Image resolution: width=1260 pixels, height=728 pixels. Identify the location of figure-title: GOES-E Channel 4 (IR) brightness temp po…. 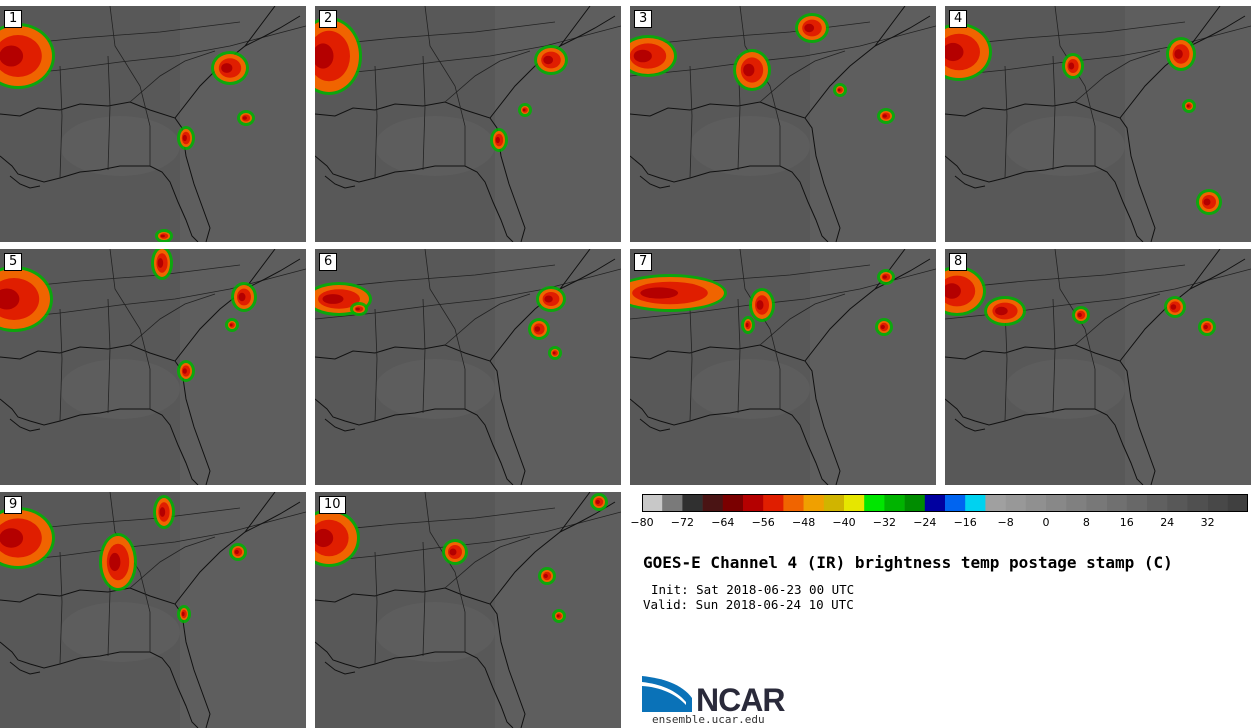
(908, 562).